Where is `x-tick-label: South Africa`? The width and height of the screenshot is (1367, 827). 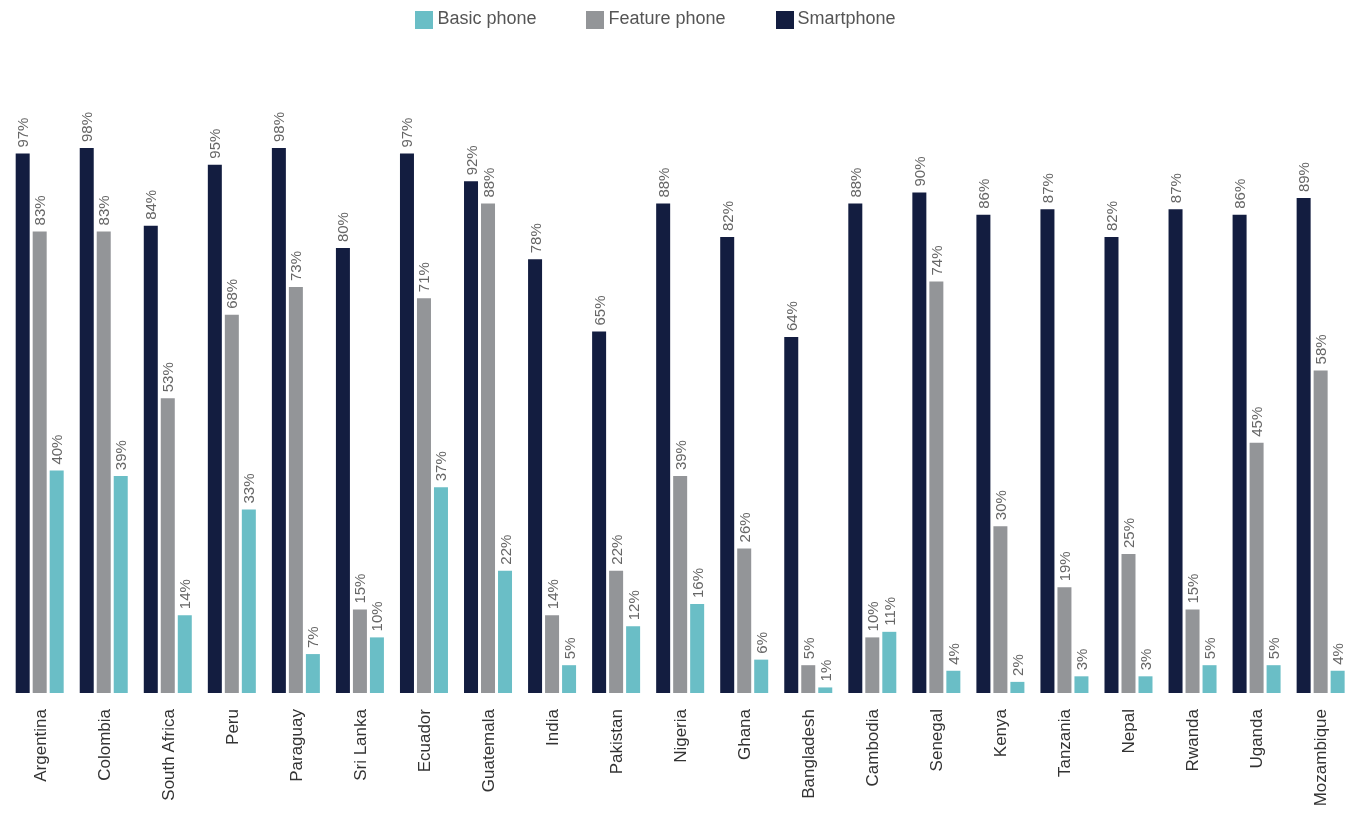 x-tick-label: South Africa is located at coordinates (168, 754).